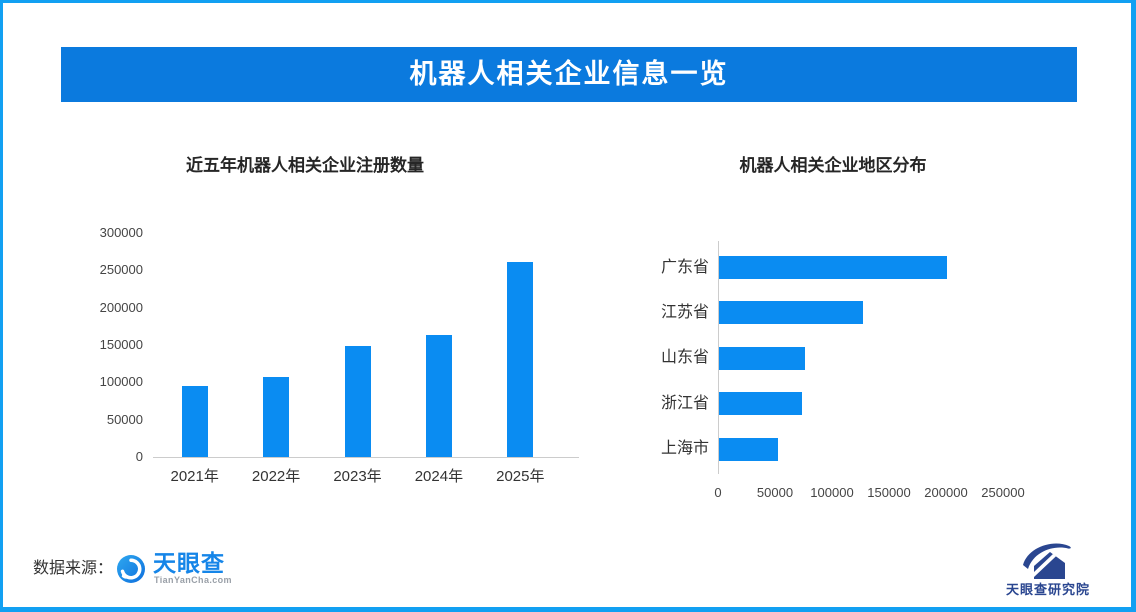 This screenshot has width=1136, height=612. I want to click on y-axis-tick-label: 200000, so click(121, 307).